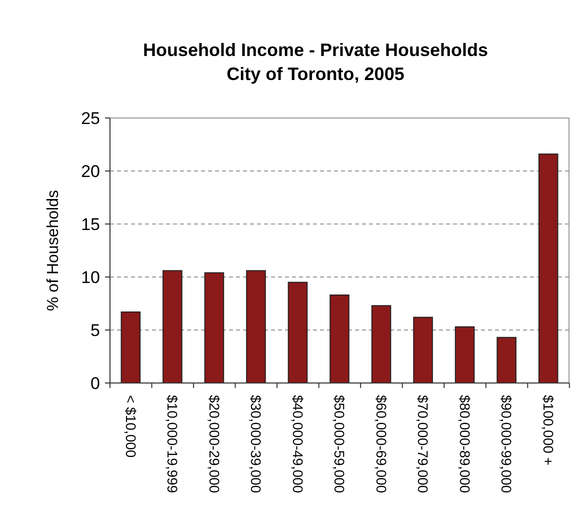 The height and width of the screenshot is (513, 583). Describe the element at coordinates (423, 444) in the screenshot. I see `x-tick-label: $70,000-79,000` at that location.